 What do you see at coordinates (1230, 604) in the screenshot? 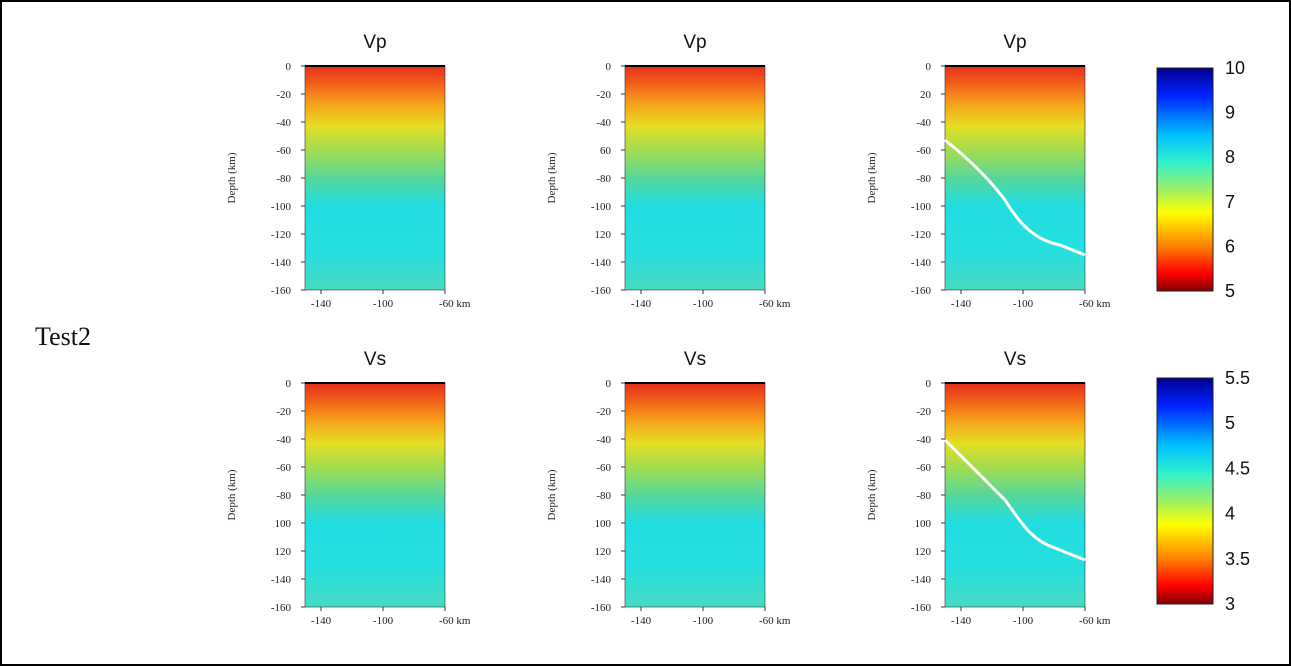
I see `colorbar-tick-label: 3` at bounding box center [1230, 604].